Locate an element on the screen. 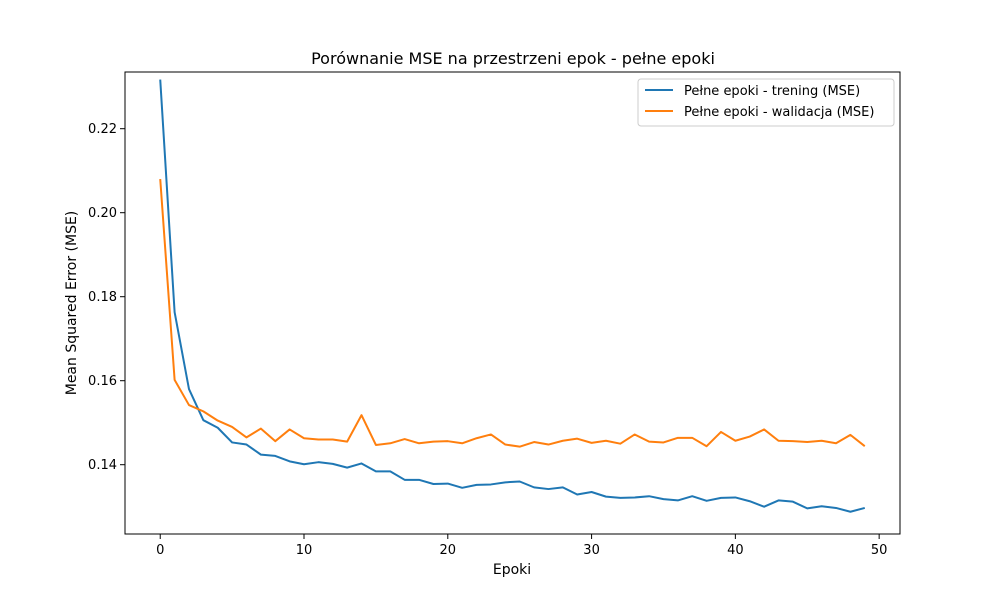 This screenshot has height=600, width=1000. x-tick-label: 50 is located at coordinates (879, 550).